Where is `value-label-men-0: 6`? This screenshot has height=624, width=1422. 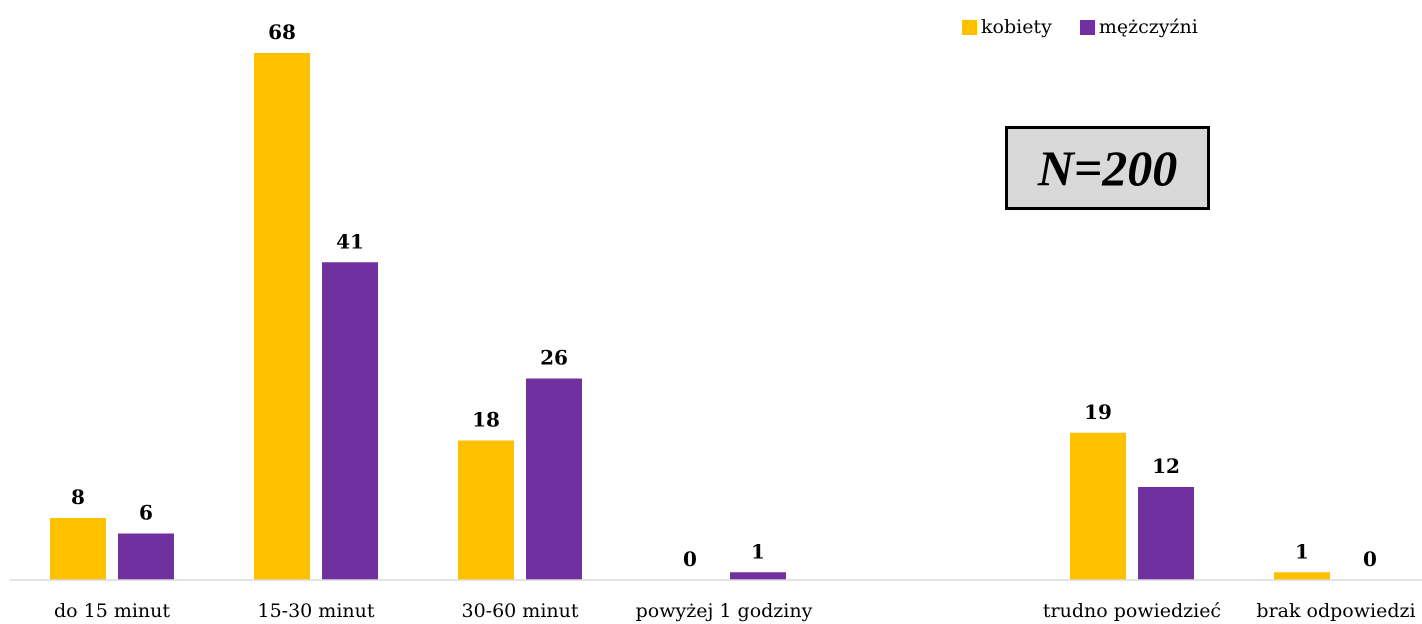
value-label-men-0: 6 is located at coordinates (146, 513).